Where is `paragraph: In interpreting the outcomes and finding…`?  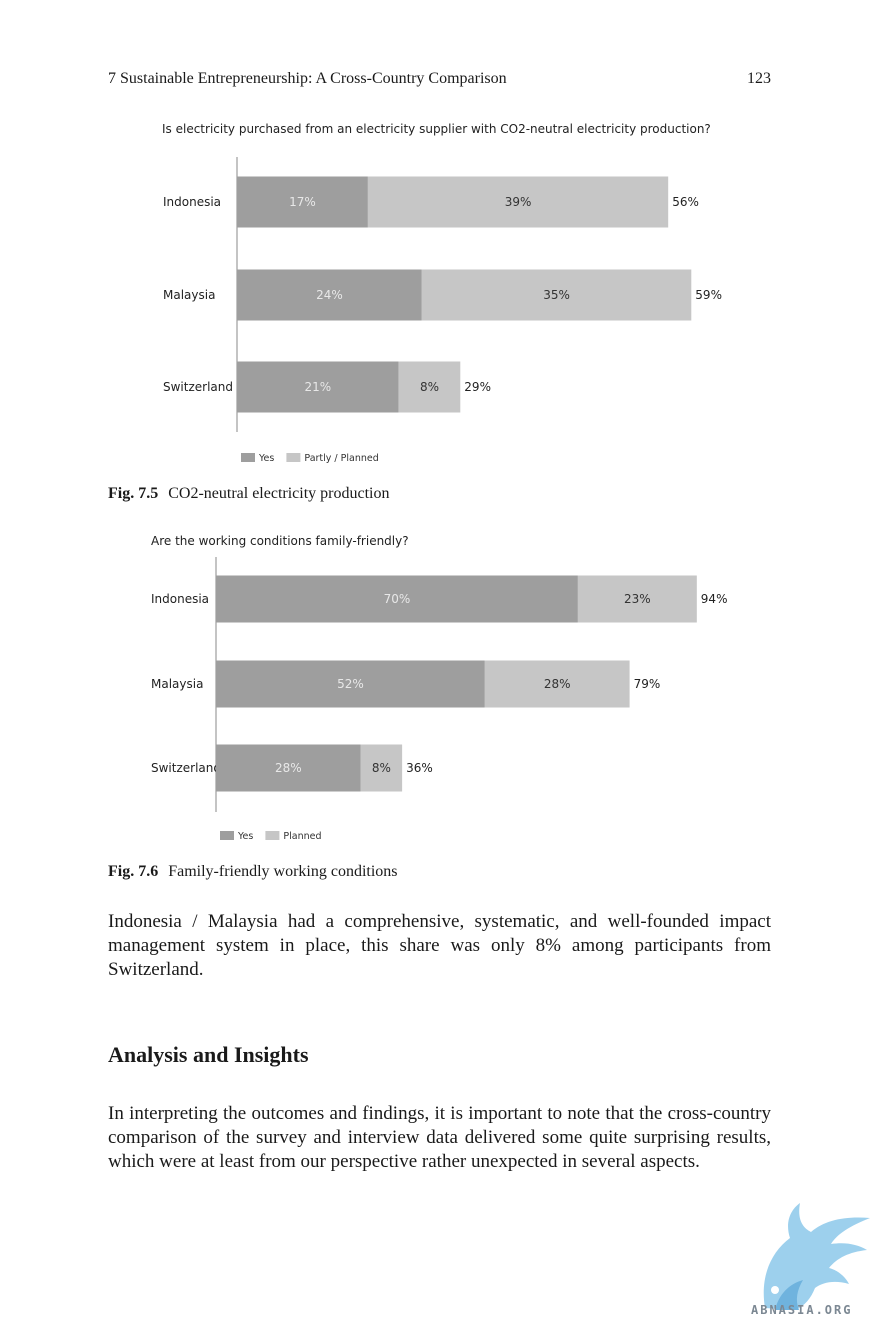
paragraph: In interpreting the outcomes and finding… is located at coordinates (439, 1137).